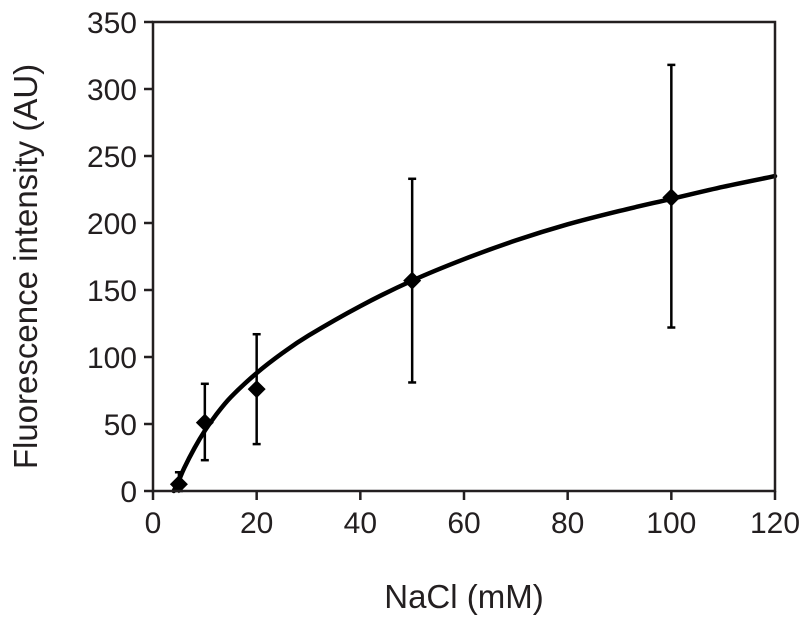  What do you see at coordinates (25, 266) in the screenshot?
I see `y-axis-title: Fluorescence intensity (AU)` at bounding box center [25, 266].